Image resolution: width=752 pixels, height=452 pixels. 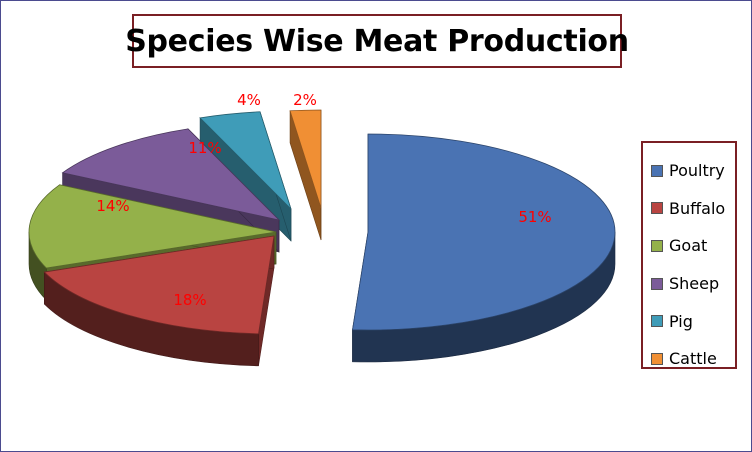 What do you see at coordinates (245, 160) in the screenshot?
I see `pig-slice` at bounding box center [245, 160].